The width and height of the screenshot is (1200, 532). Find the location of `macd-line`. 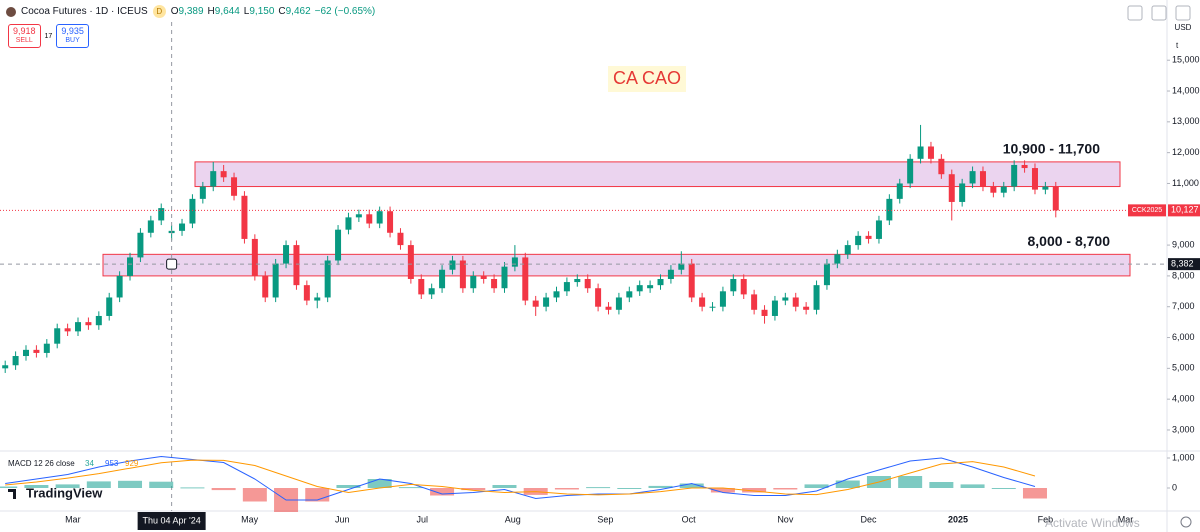

macd-line is located at coordinates (520, 477).